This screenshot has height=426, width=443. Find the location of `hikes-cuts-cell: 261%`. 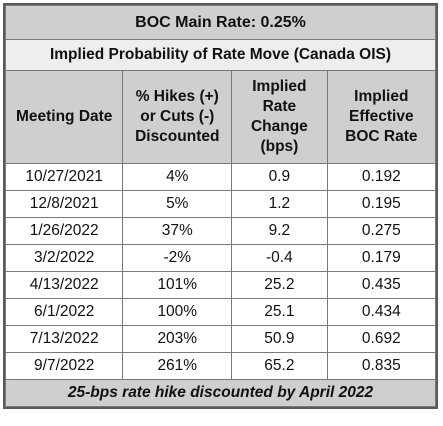

hikes-cuts-cell: 261% is located at coordinates (177, 366).